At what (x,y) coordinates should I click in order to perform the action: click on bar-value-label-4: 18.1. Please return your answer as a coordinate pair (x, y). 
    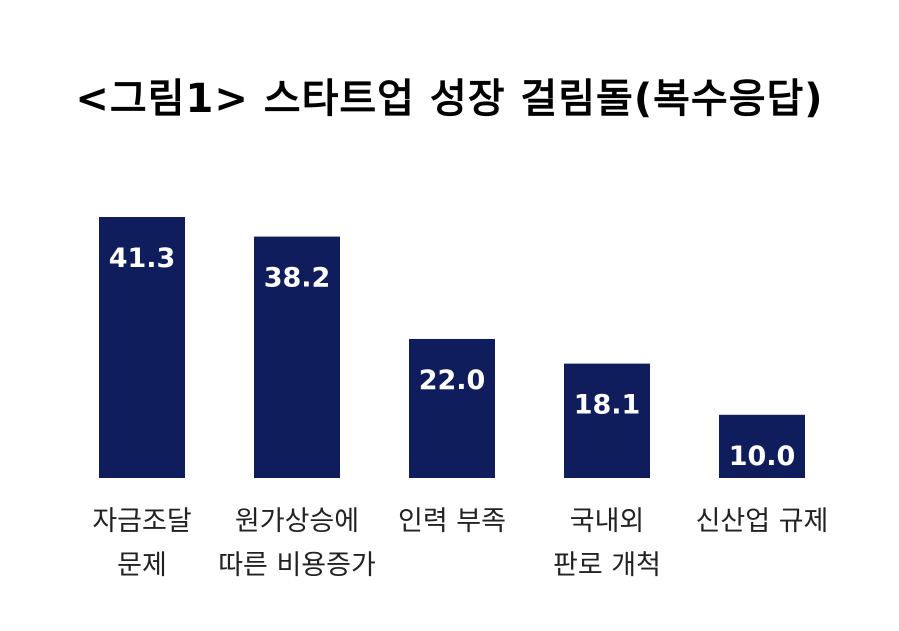
    Looking at the image, I should click on (607, 405).